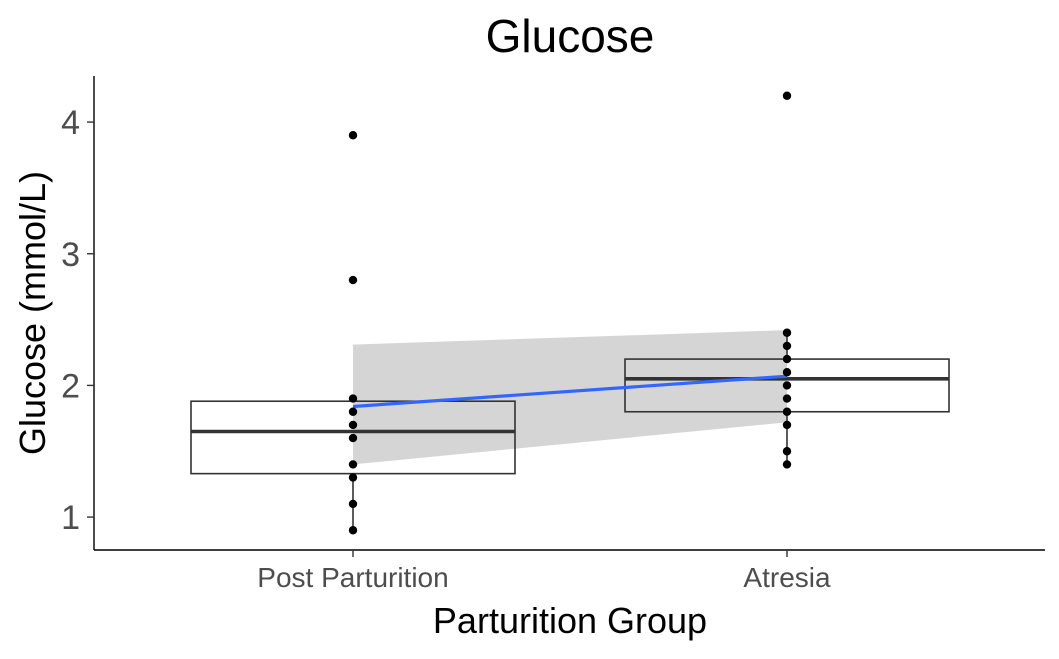 The height and width of the screenshot is (659, 1059). What do you see at coordinates (570, 620) in the screenshot?
I see `x-axis-title: Parturition Group` at bounding box center [570, 620].